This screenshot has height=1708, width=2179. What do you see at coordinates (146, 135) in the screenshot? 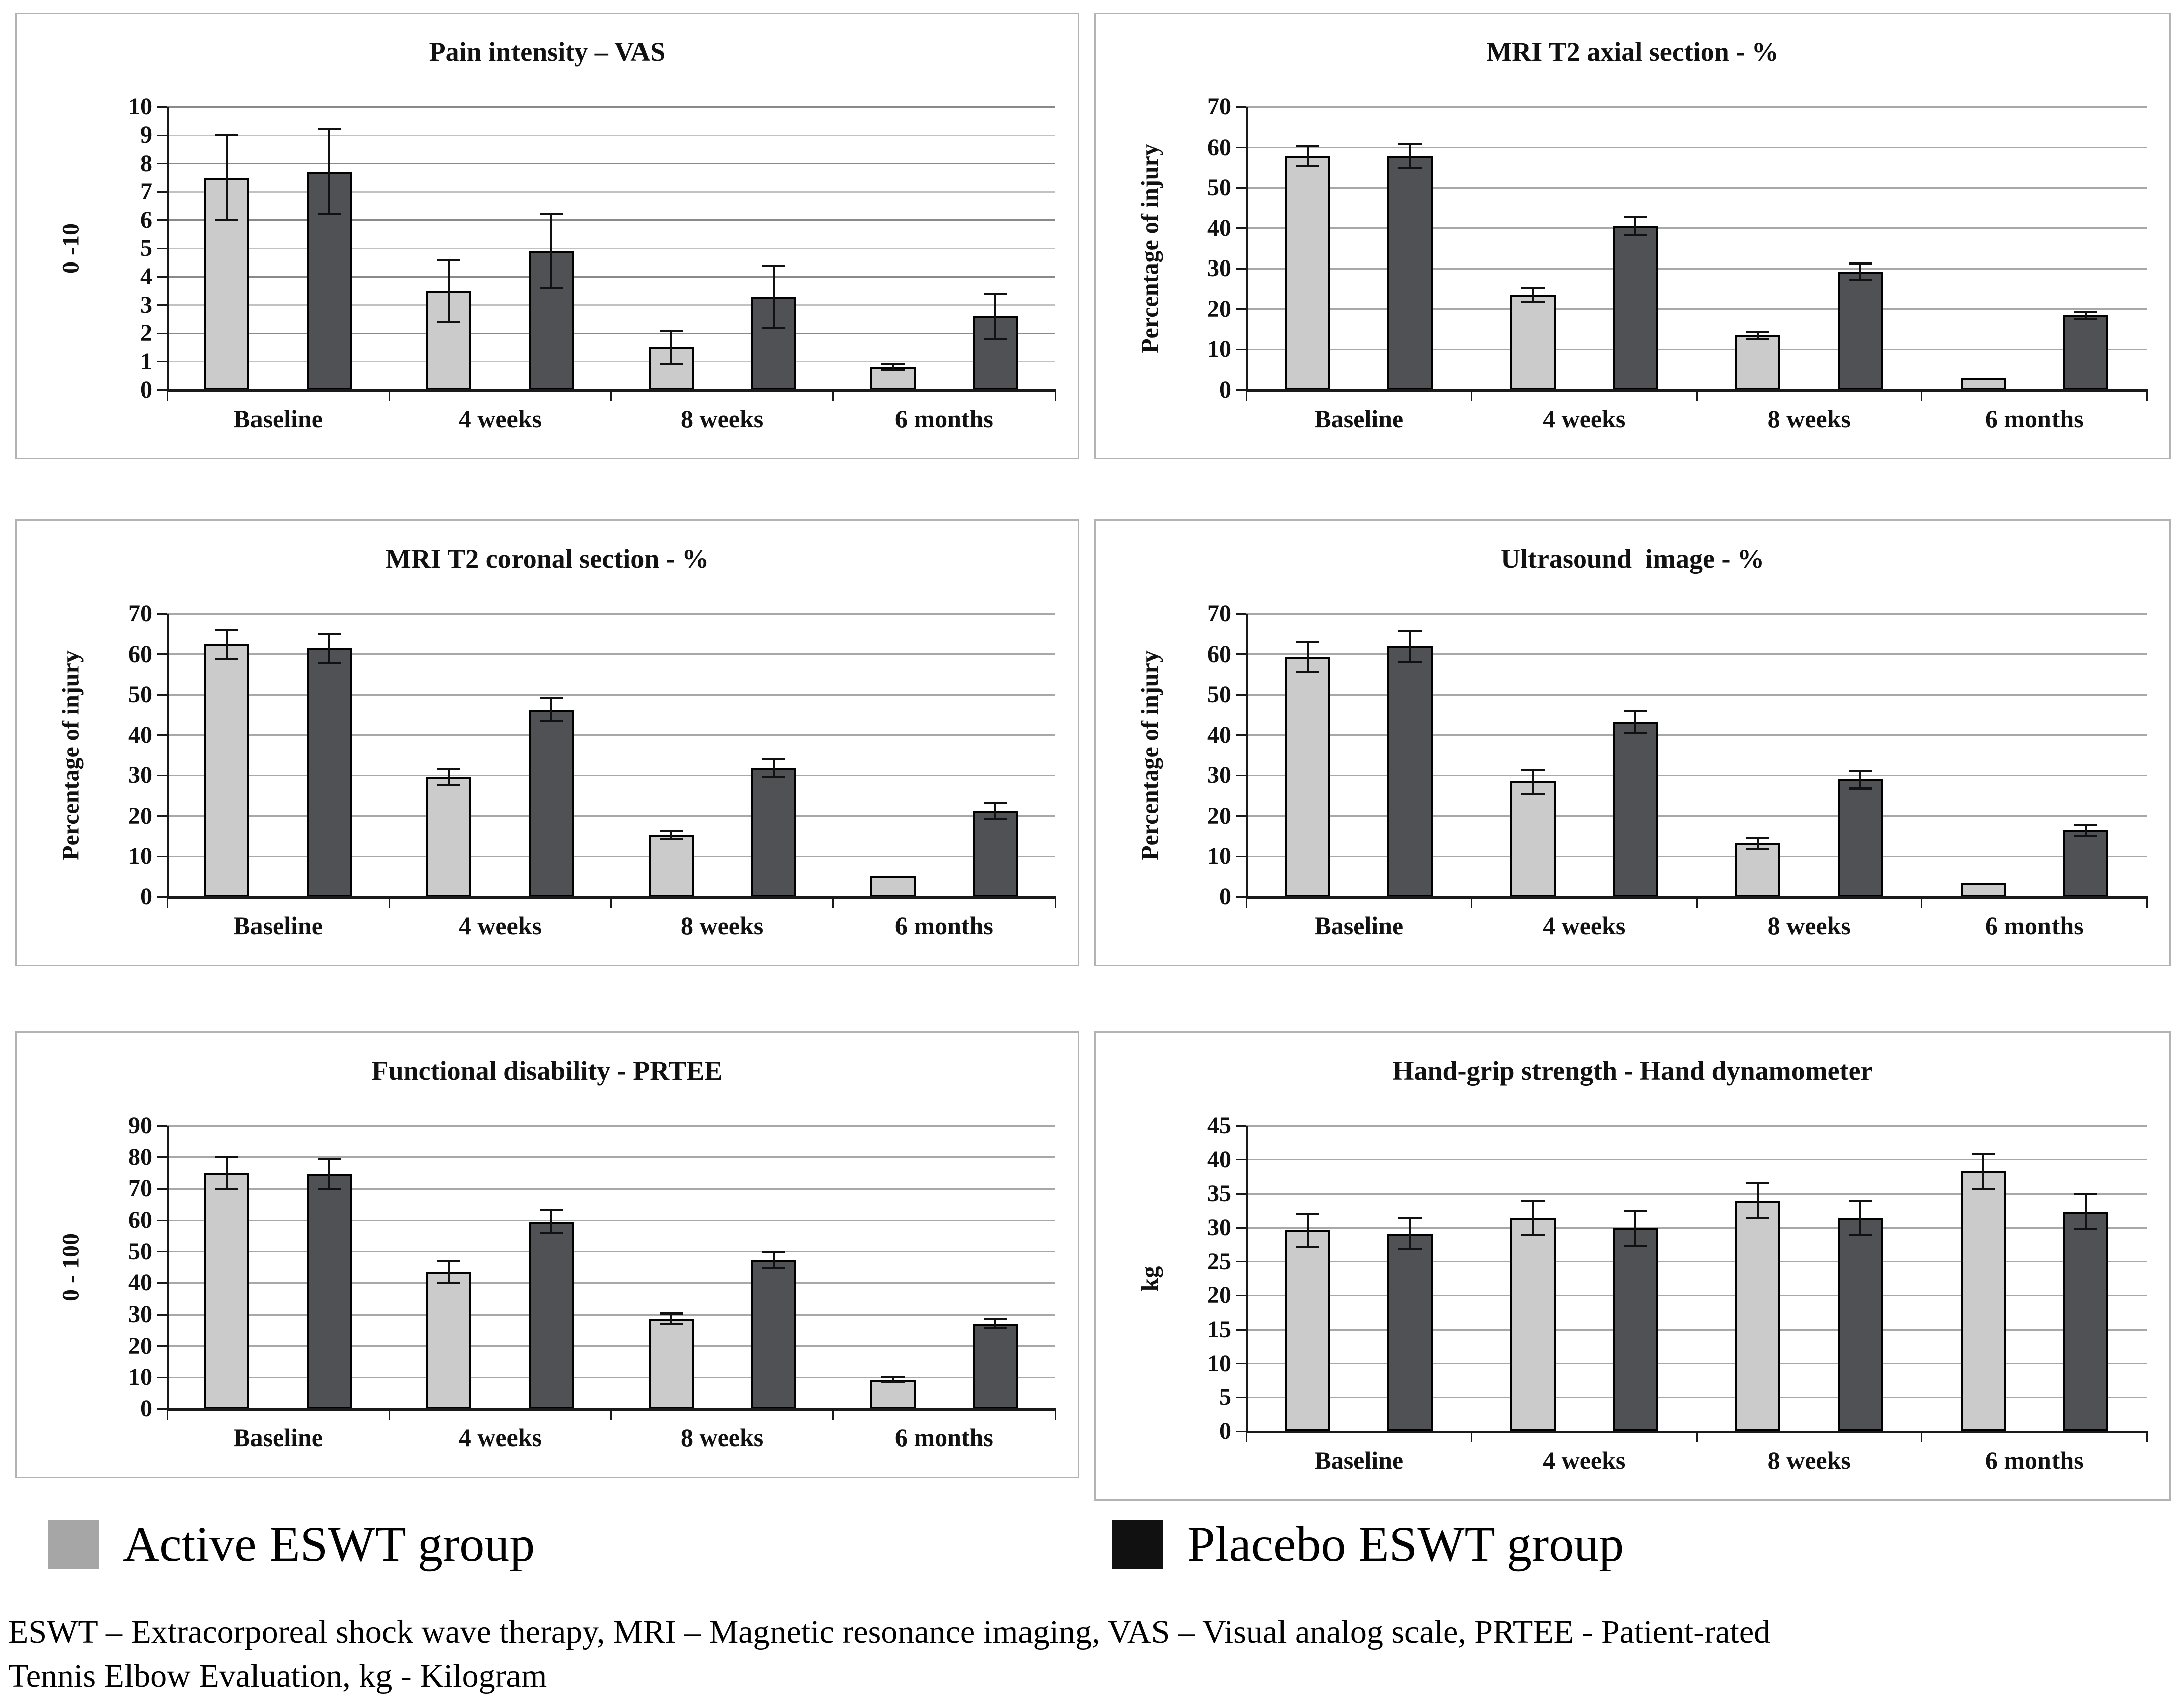
I see `y-tick-label: 9` at bounding box center [146, 135].